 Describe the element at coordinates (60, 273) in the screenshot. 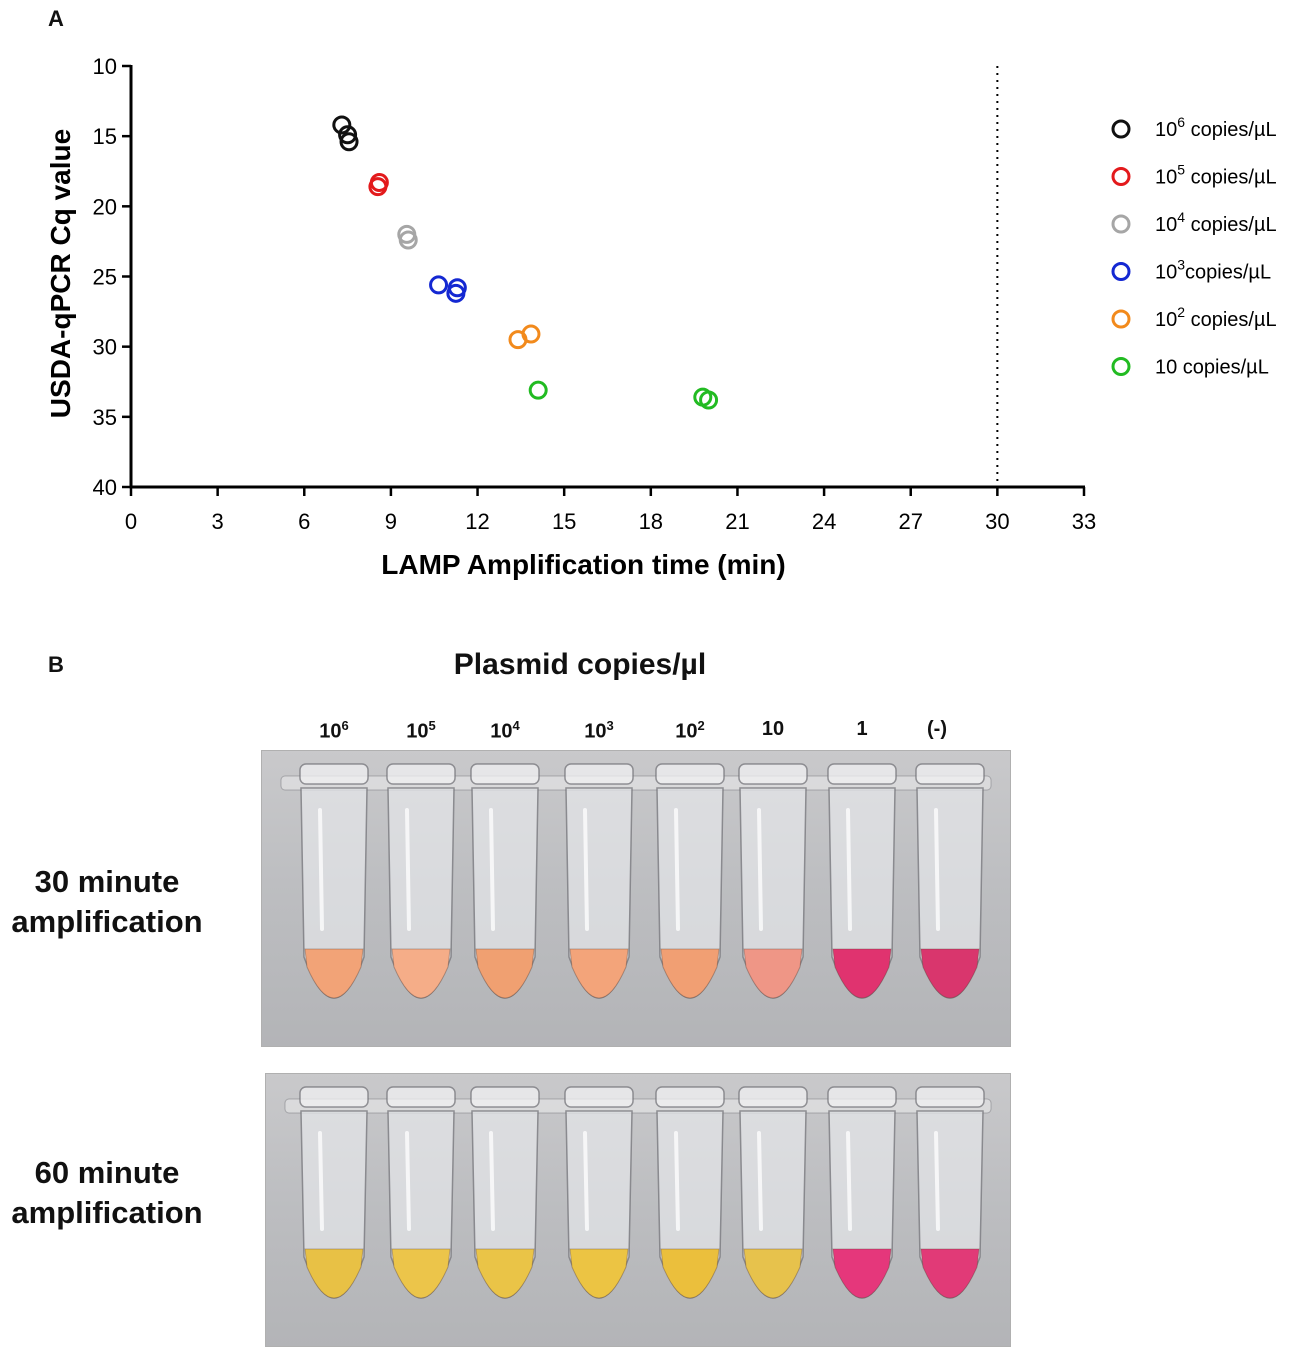

I see `y-axis-label: USDA-qPCR Cq value` at that location.